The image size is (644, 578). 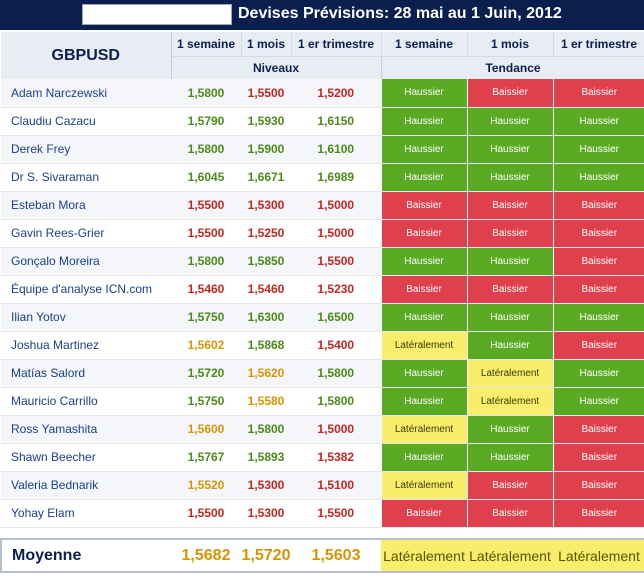 I want to click on analyst-name: Dr S. Sivaraman, so click(x=86, y=177).